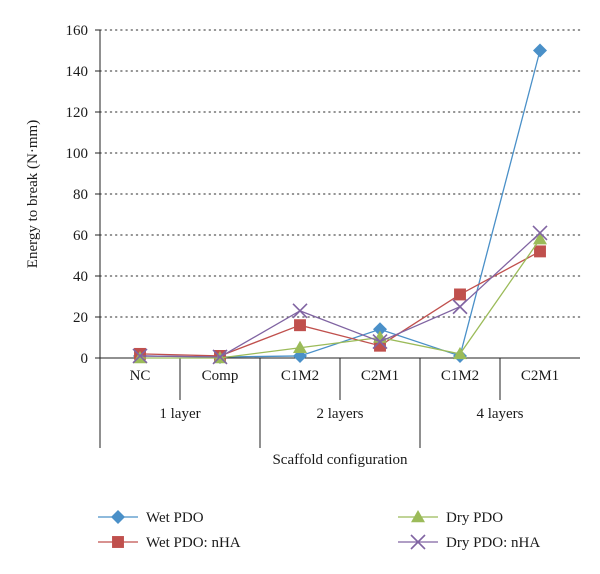  I want to click on y-tick-label: 80, so click(80, 195).